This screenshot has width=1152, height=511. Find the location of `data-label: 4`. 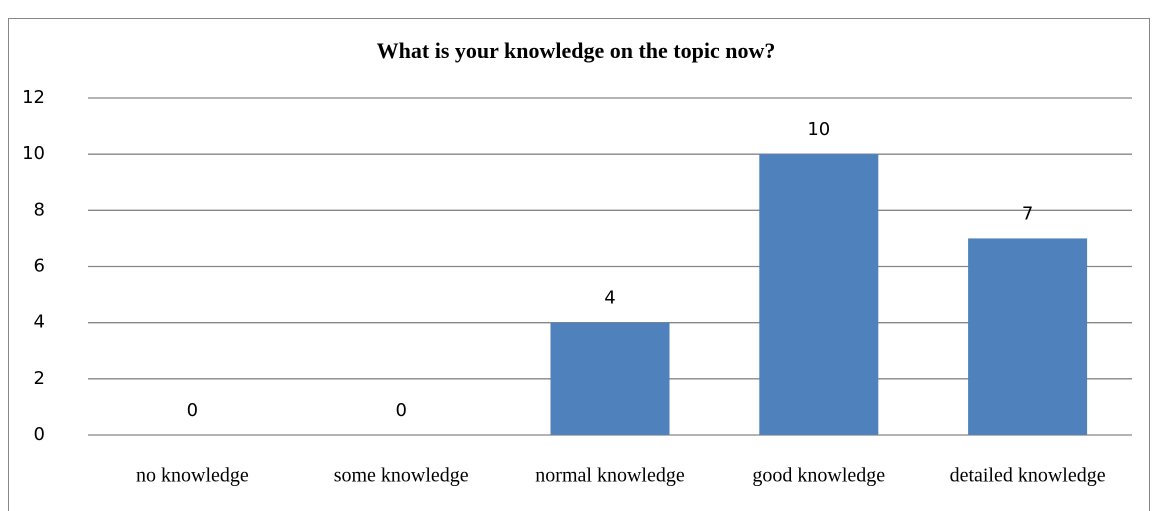

data-label: 4 is located at coordinates (609, 298).